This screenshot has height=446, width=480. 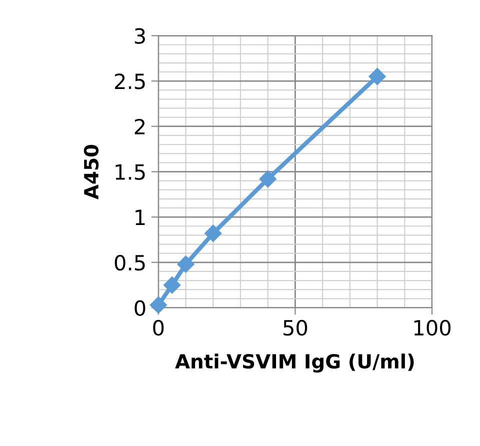 What do you see at coordinates (130, 172) in the screenshot?
I see `y-tick-label: 1.5` at bounding box center [130, 172].